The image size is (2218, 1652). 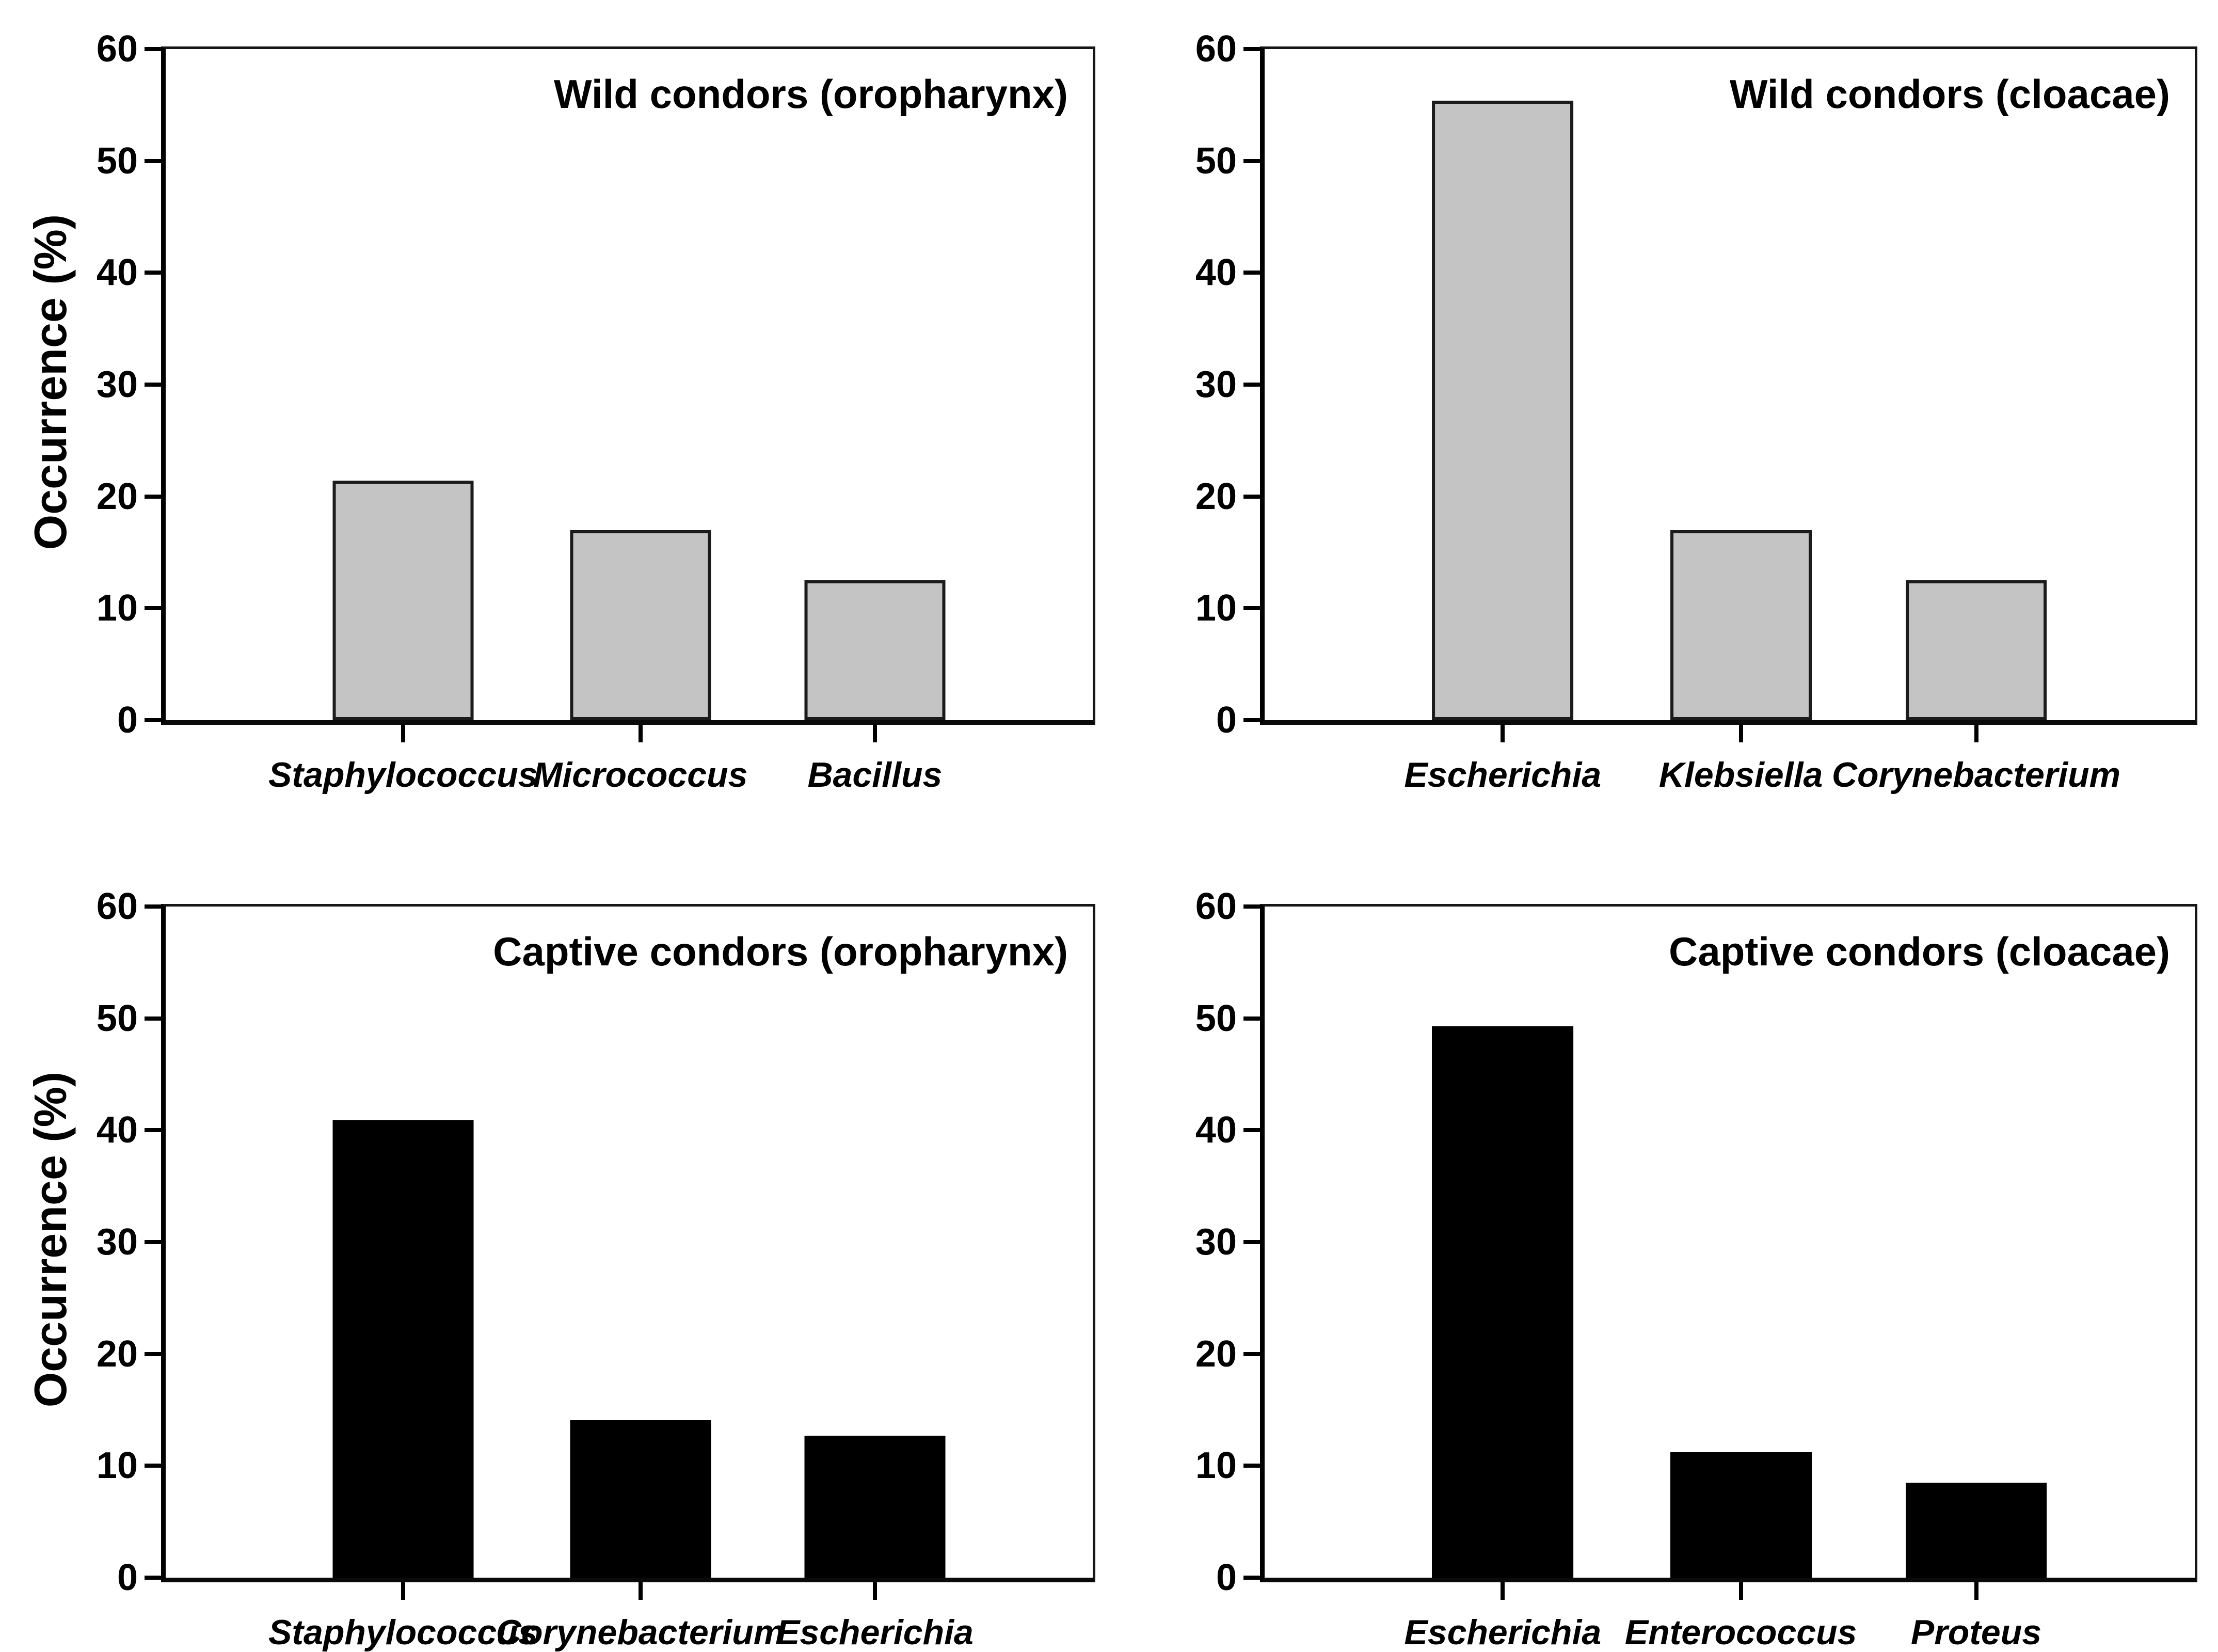 I want to click on chart-title: Wild condors (oropharynx), so click(x=811, y=94).